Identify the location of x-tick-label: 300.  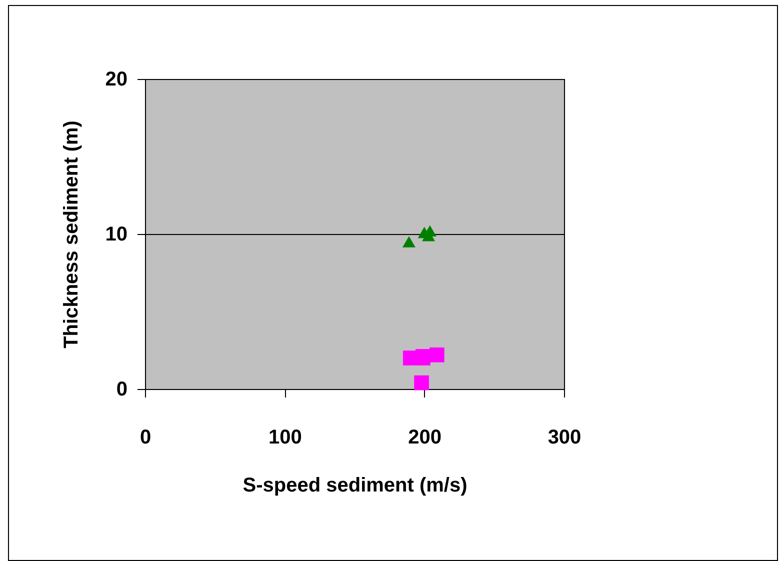
(565, 437).